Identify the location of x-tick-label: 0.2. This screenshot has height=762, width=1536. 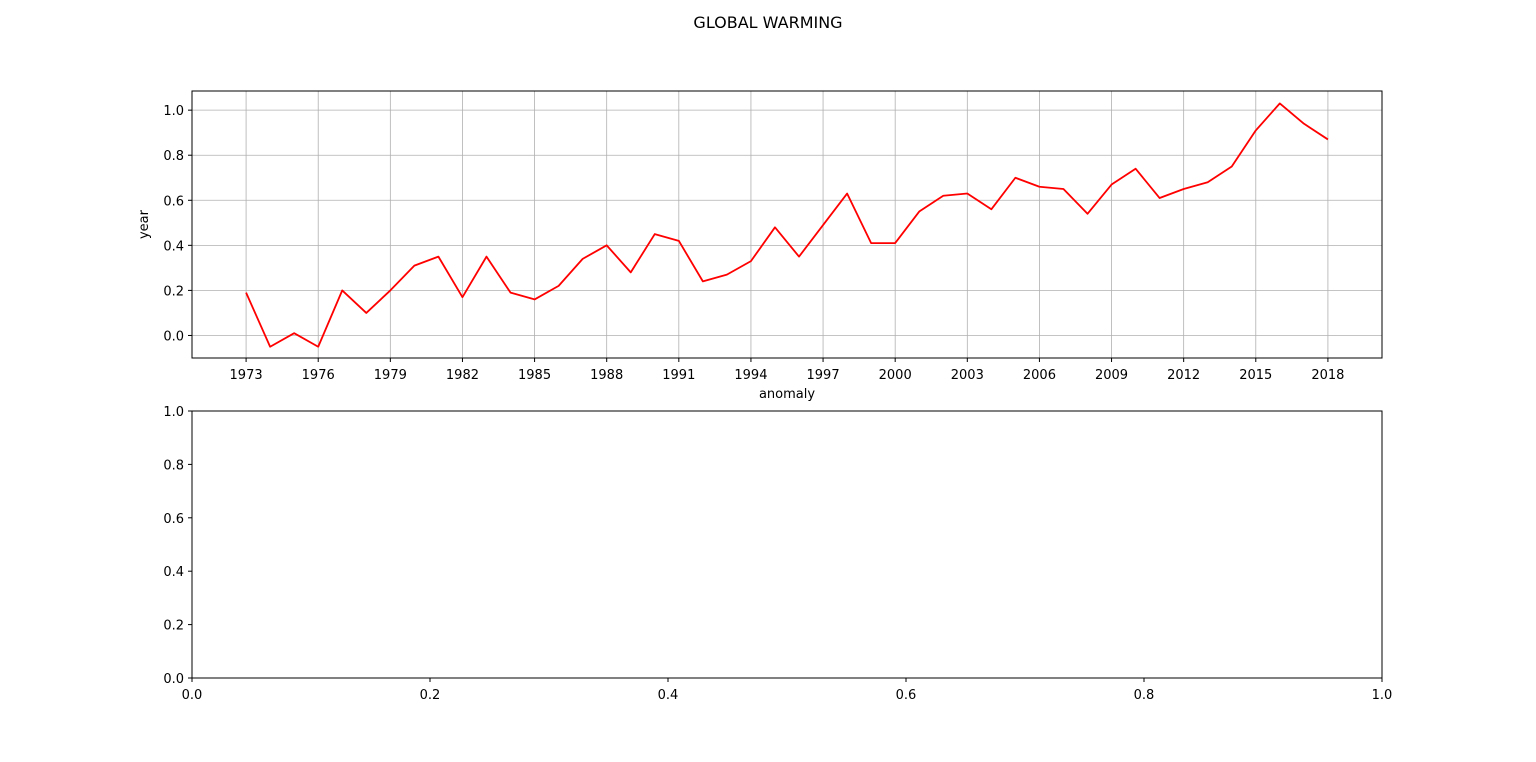
(430, 695).